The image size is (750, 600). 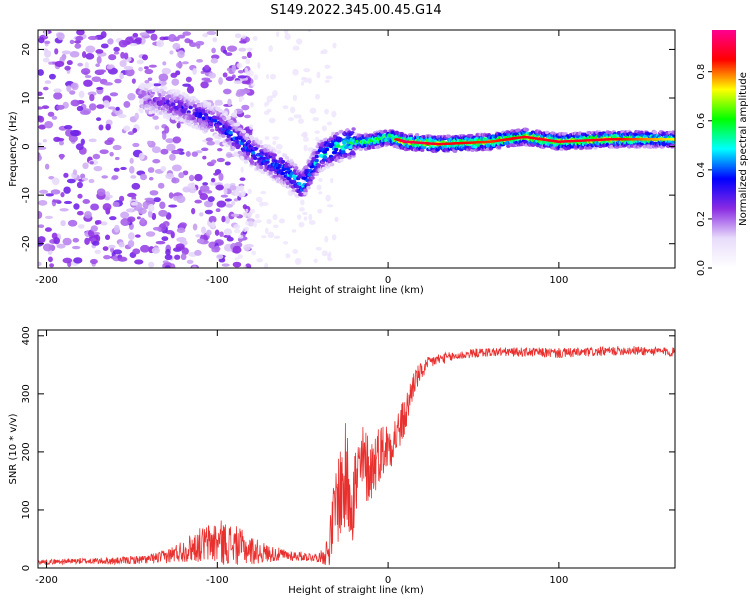 What do you see at coordinates (46, 280) in the screenshot?
I see `spectrogram-x-tick-label: -200` at bounding box center [46, 280].